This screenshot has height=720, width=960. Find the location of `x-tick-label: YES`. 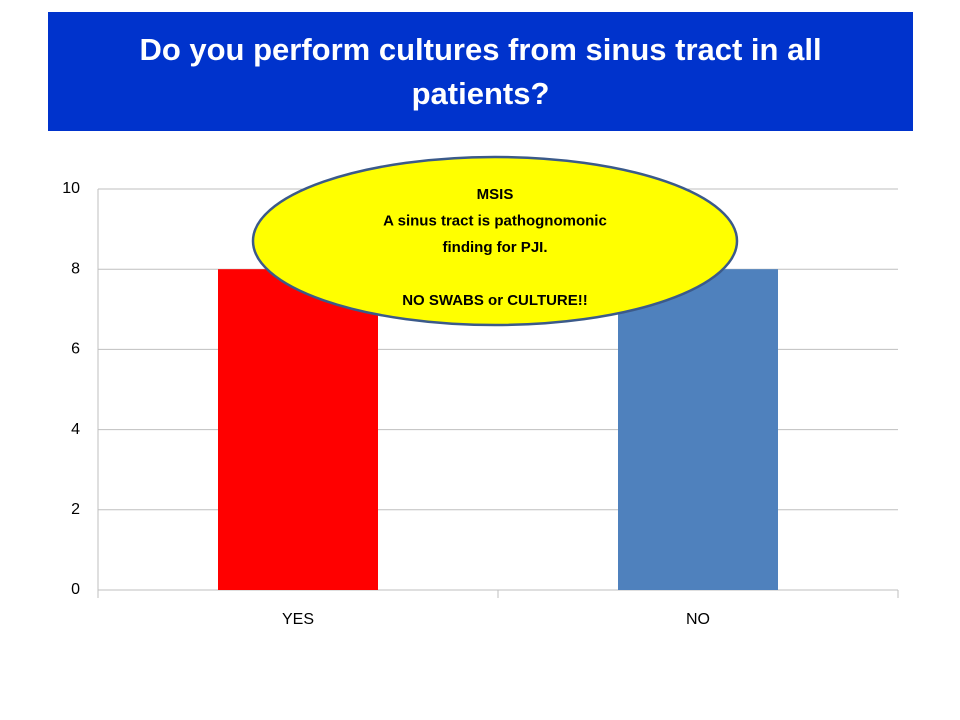

x-tick-label: YES is located at coordinates (298, 619).